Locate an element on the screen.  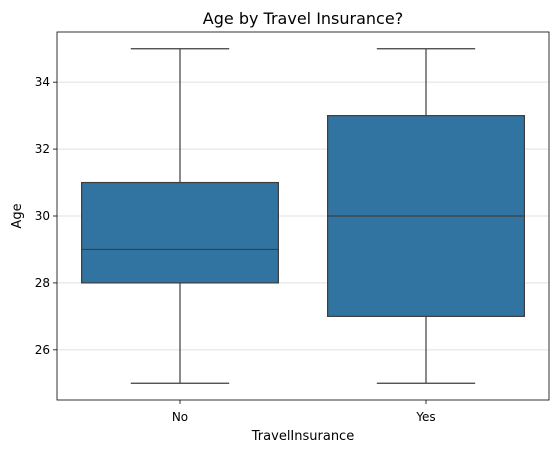
x-tick-label-yes: Yes is located at coordinates (425, 417).